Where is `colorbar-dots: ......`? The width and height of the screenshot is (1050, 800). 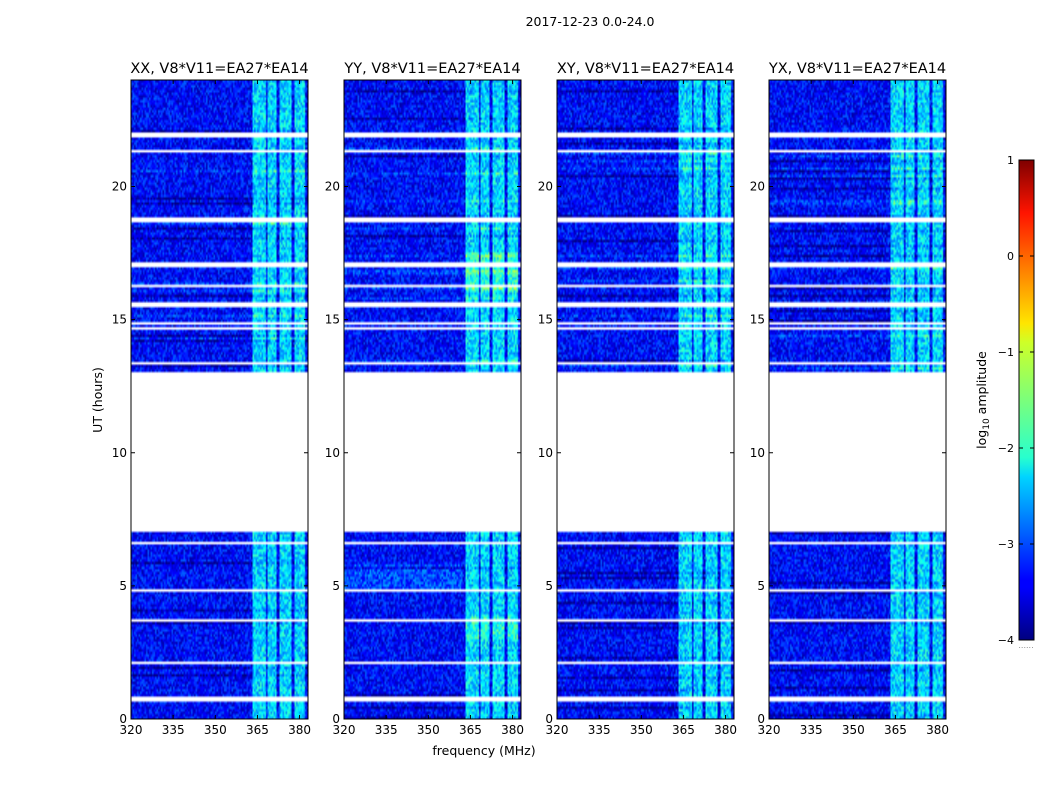
colorbar-dots: ...... is located at coordinates (1025, 645).